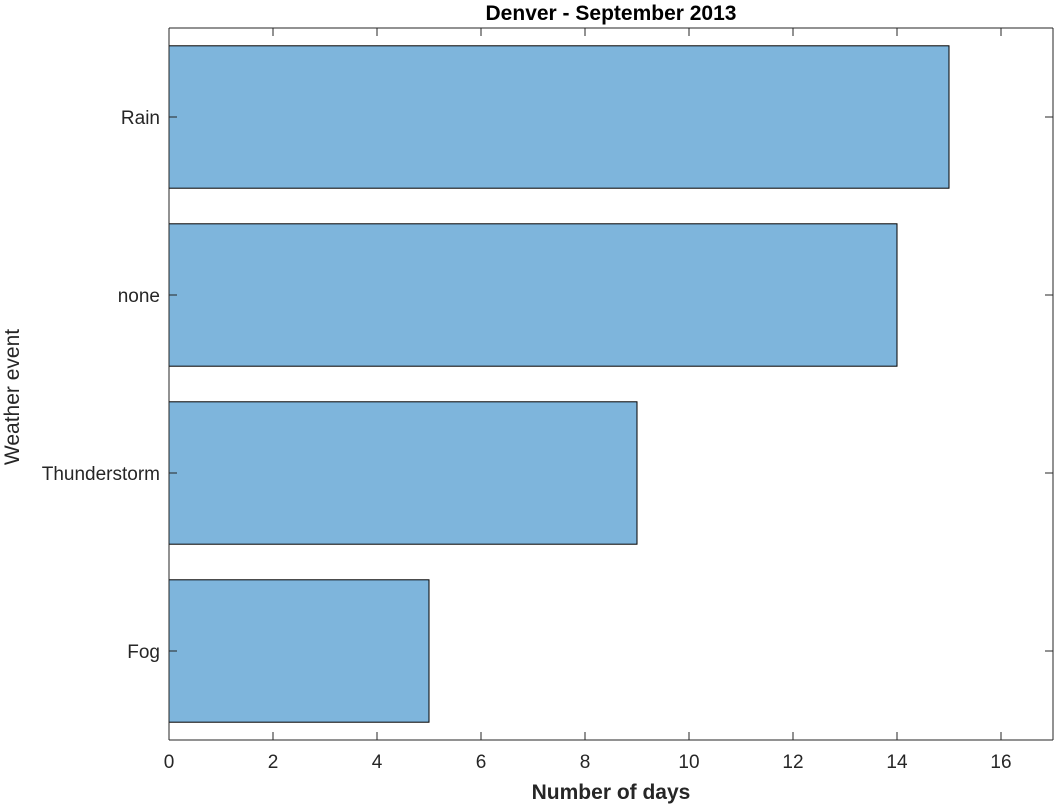 This screenshot has width=1056, height=811. What do you see at coordinates (611, 792) in the screenshot?
I see `x-axis-title: Number of days` at bounding box center [611, 792].